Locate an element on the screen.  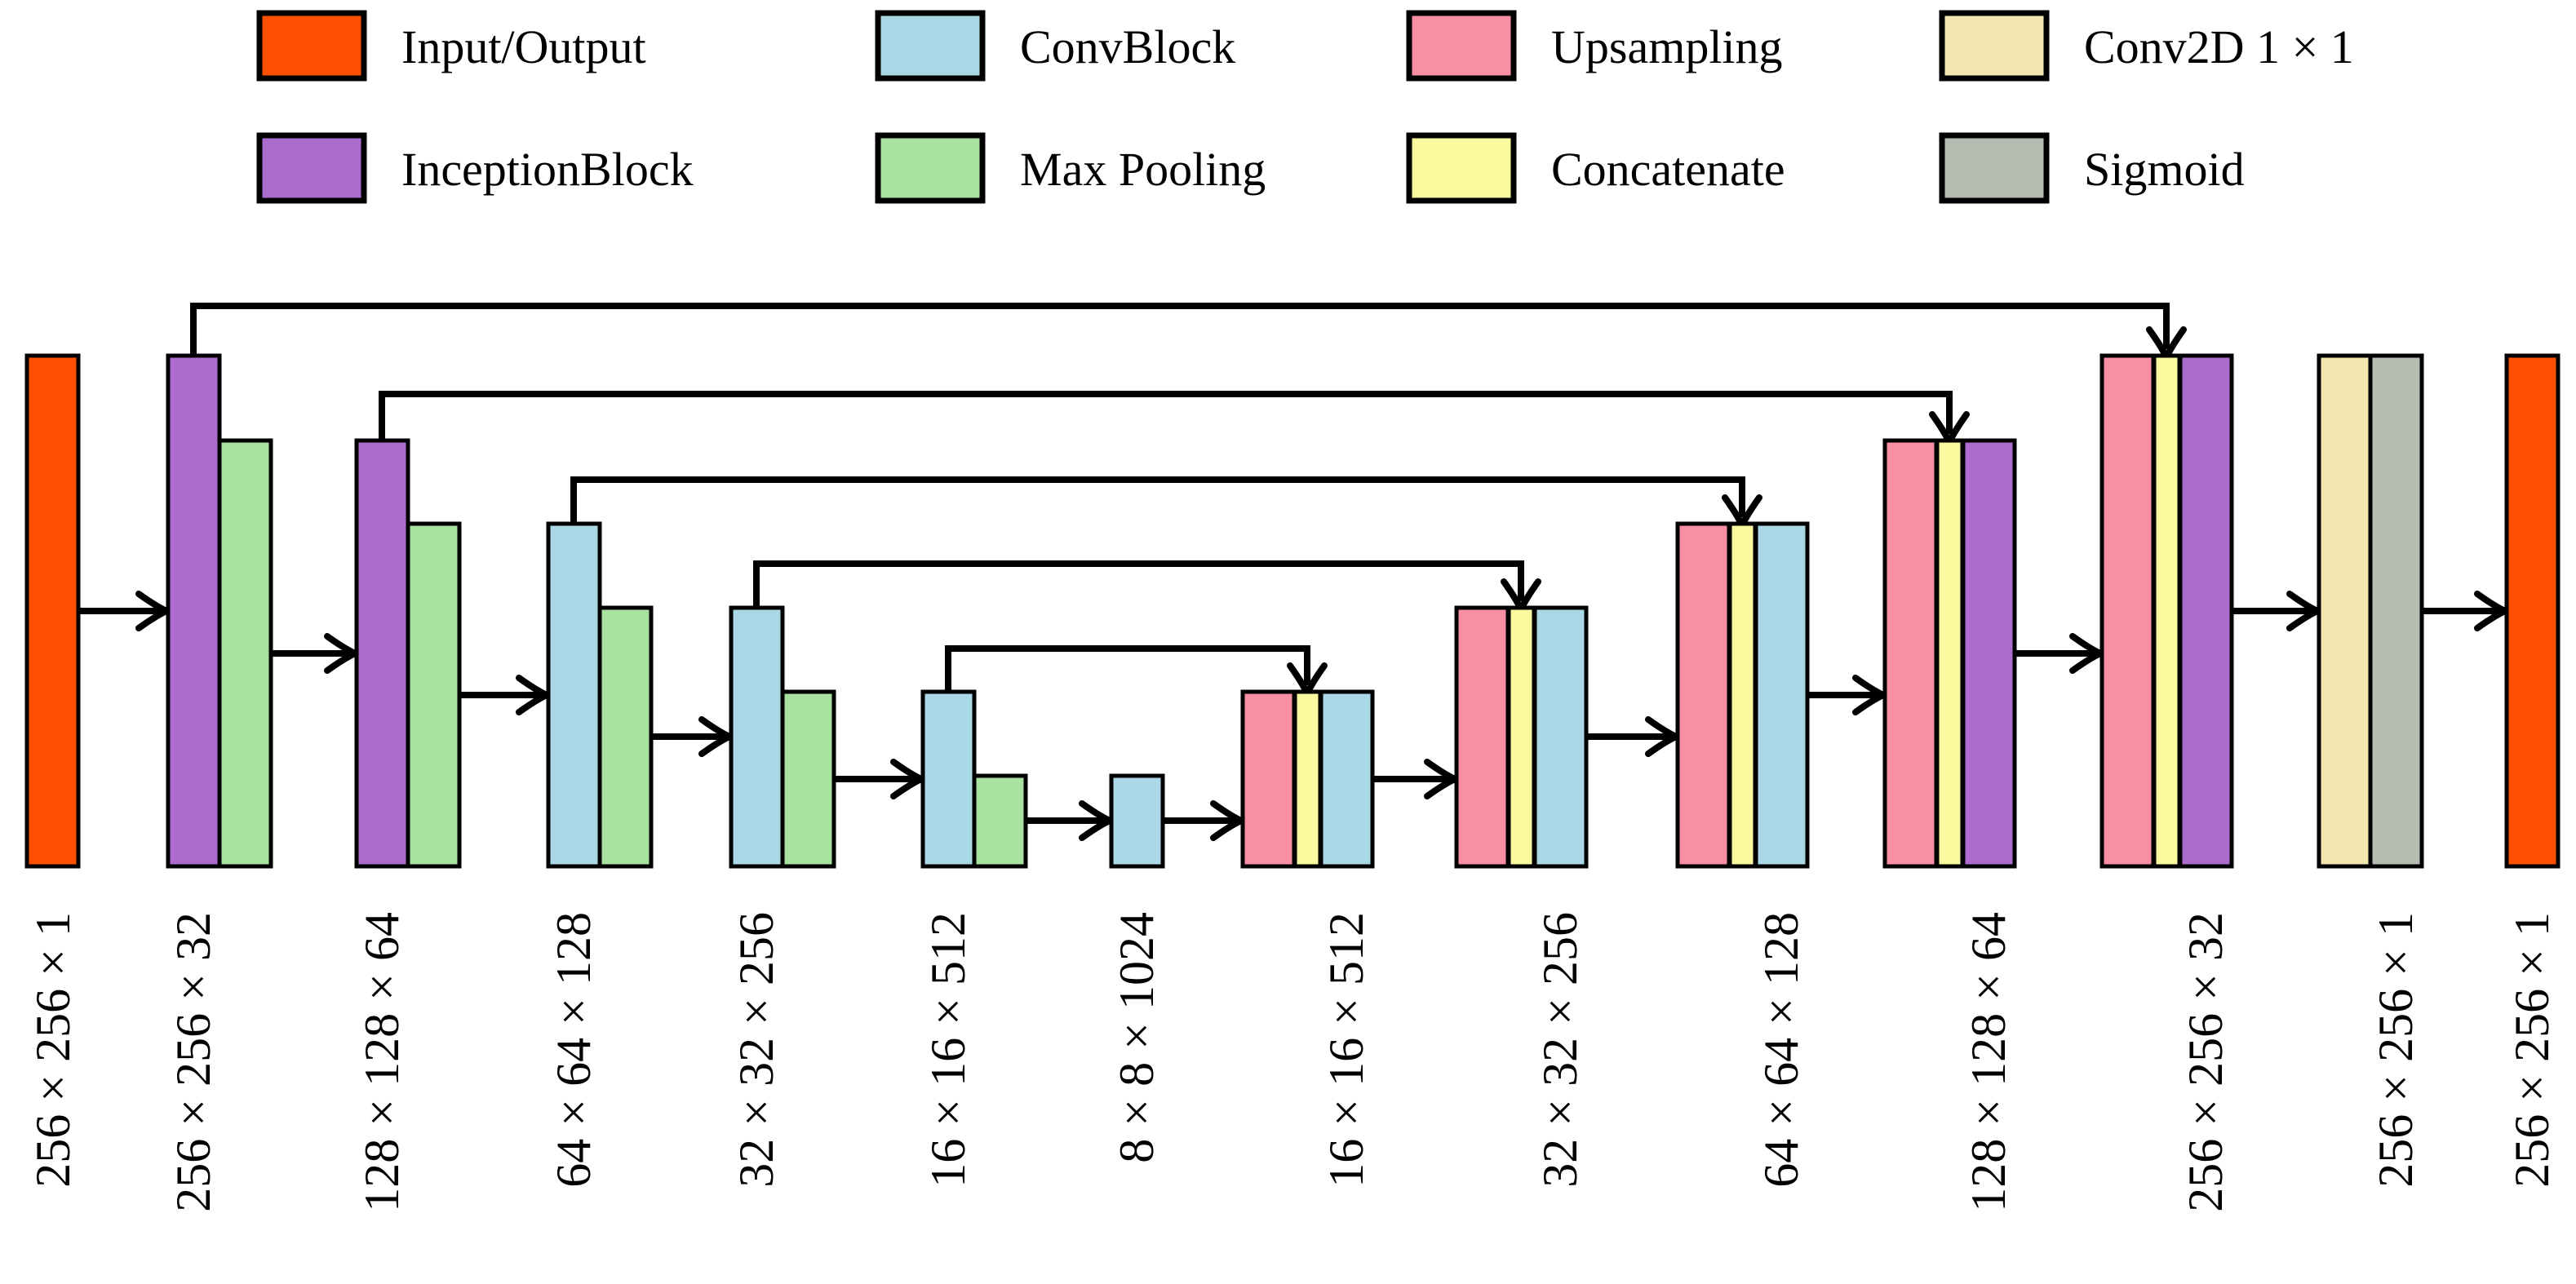
dimension-label-encoder-4: 32 × 32 × 256 is located at coordinates (756, 1050).